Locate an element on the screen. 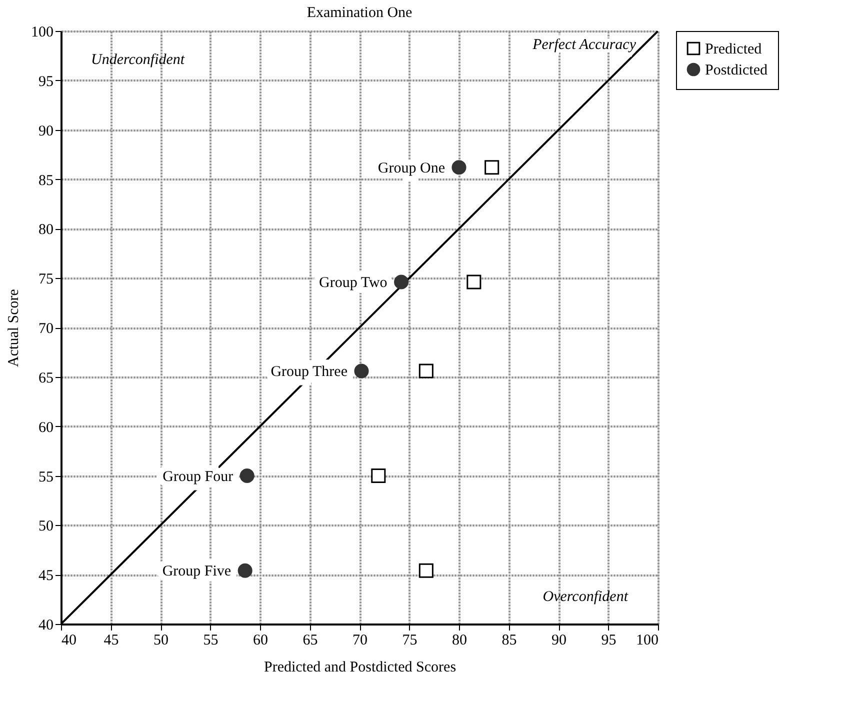 This screenshot has height=702, width=841. y-tick-label: 75 is located at coordinates (46, 280).